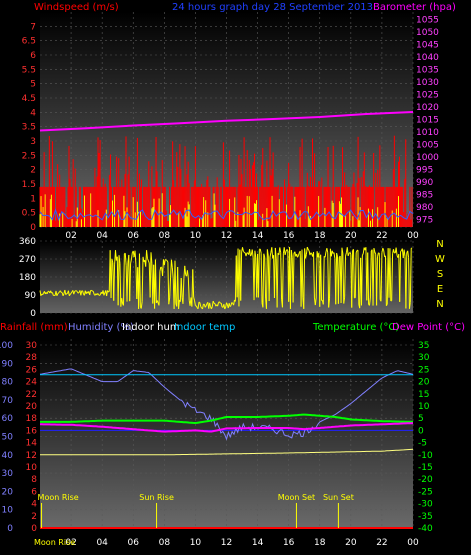 The width and height of the screenshot is (471, 555). I want to click on windspeed-tick-label: 2.5, so click(29, 156).